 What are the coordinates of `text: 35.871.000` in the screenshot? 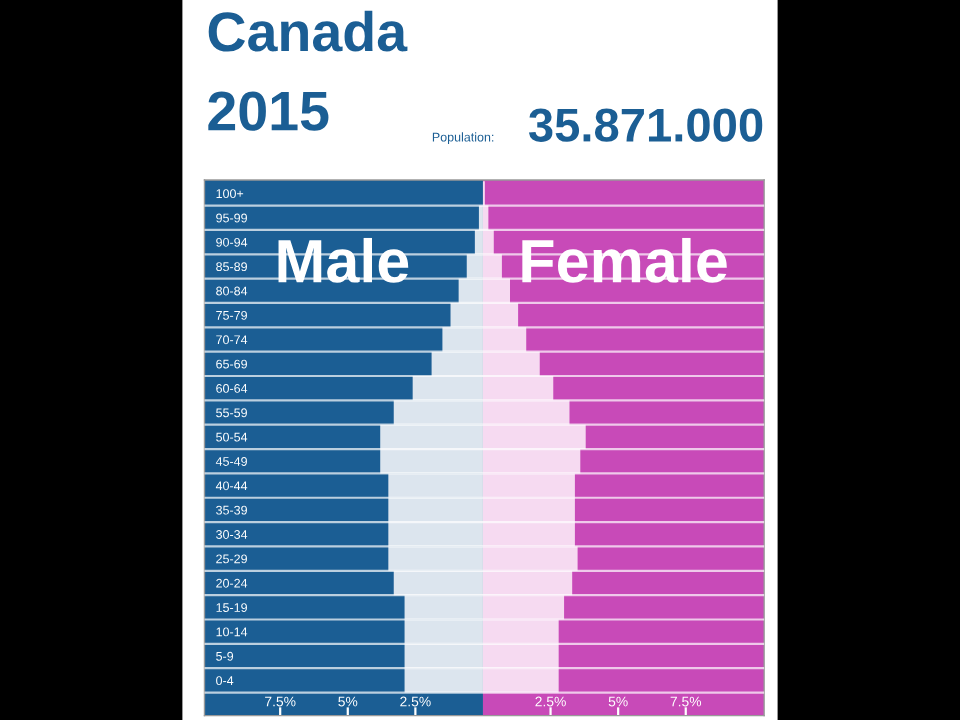 It's located at (645, 125).